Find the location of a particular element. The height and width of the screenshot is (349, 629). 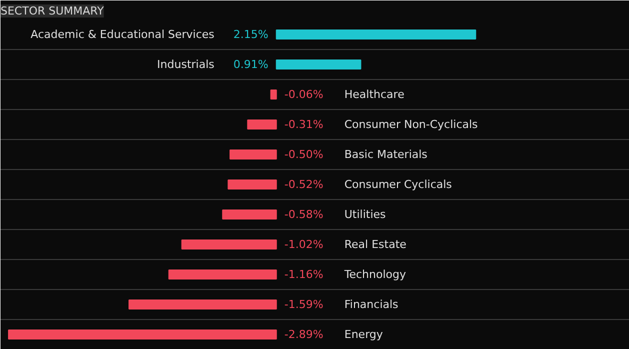

data-label: -0.31% is located at coordinates (304, 124).